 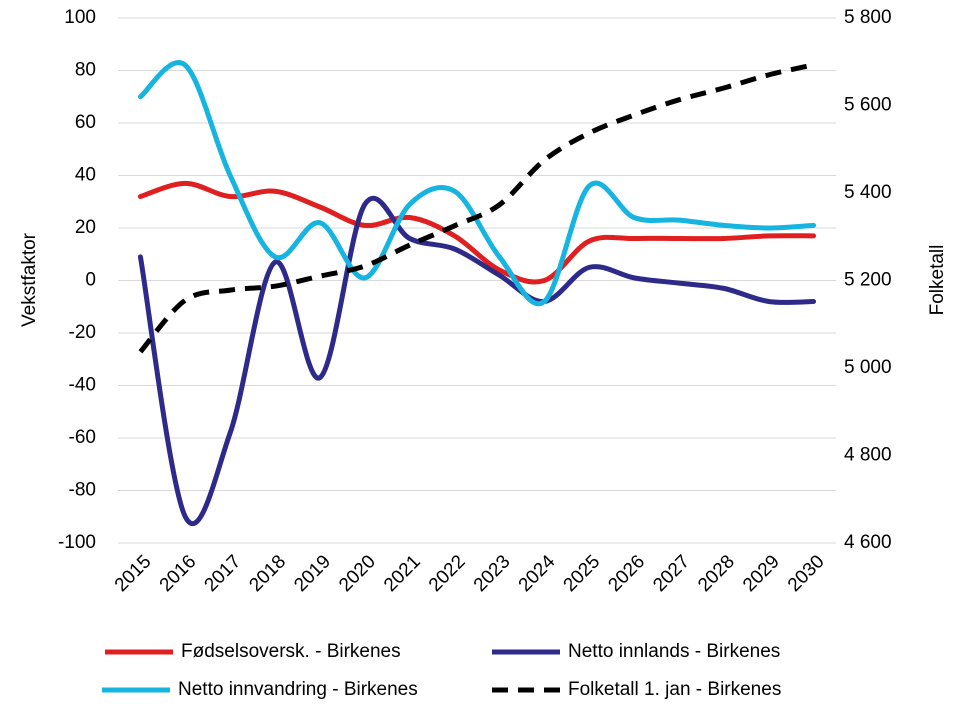 What do you see at coordinates (492, 573) in the screenshot?
I see `x-tick-label: 2023` at bounding box center [492, 573].